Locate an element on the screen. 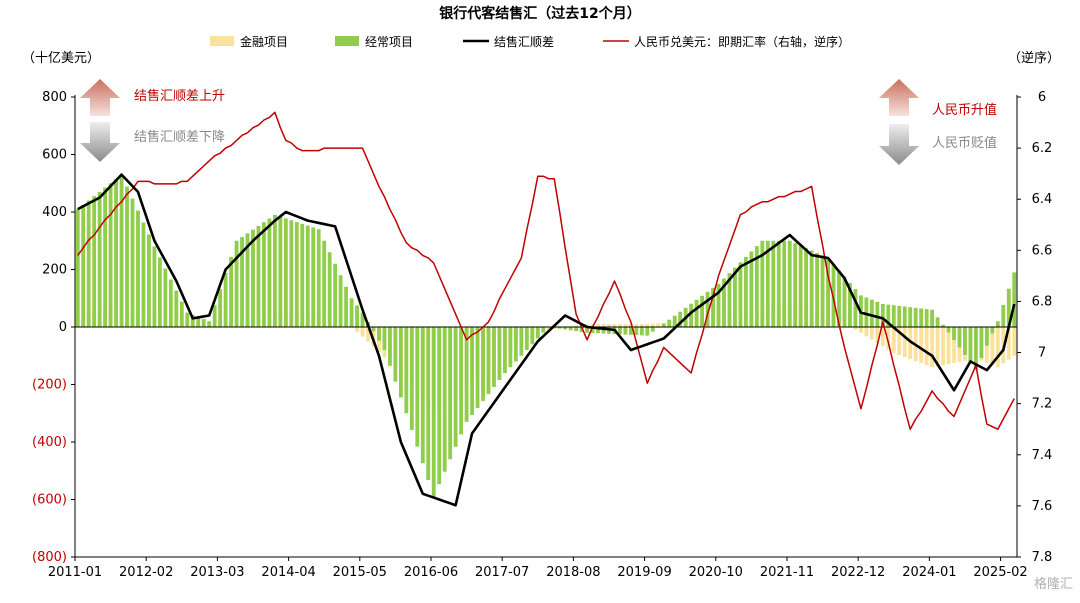 The image size is (1080, 603). right-tick-label: 6.6 is located at coordinates (1042, 250).